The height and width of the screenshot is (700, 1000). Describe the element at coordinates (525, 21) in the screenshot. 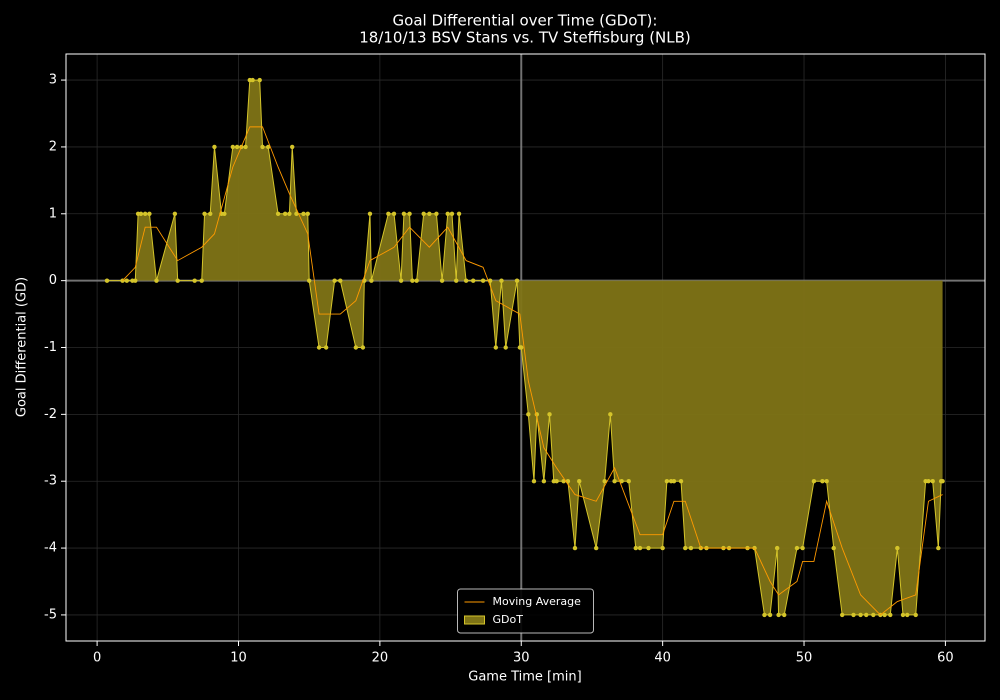

I see `chart-title: Goal Differential over Time (GDoT):` at that location.